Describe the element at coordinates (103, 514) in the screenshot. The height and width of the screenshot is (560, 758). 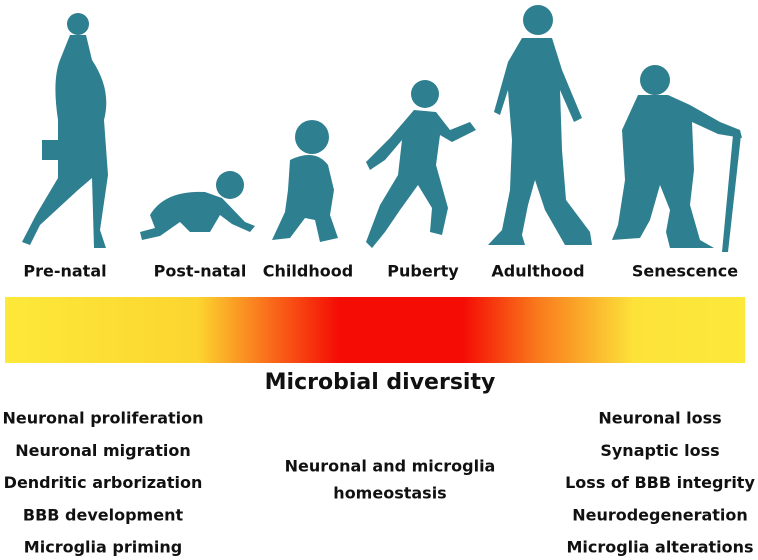
I see `left-item: BBB development` at that location.